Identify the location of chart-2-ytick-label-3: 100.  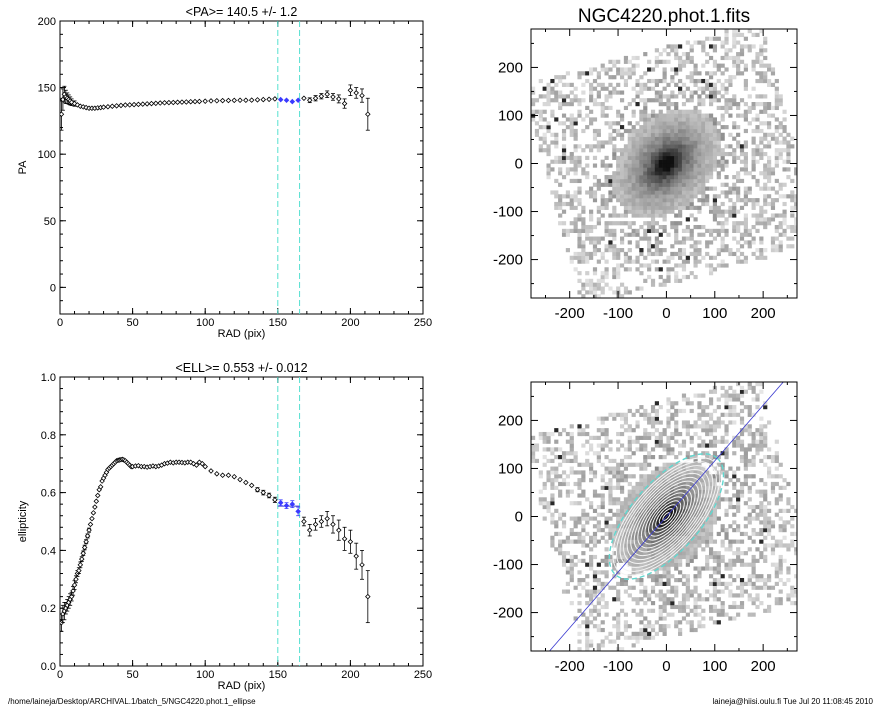
(510, 115).